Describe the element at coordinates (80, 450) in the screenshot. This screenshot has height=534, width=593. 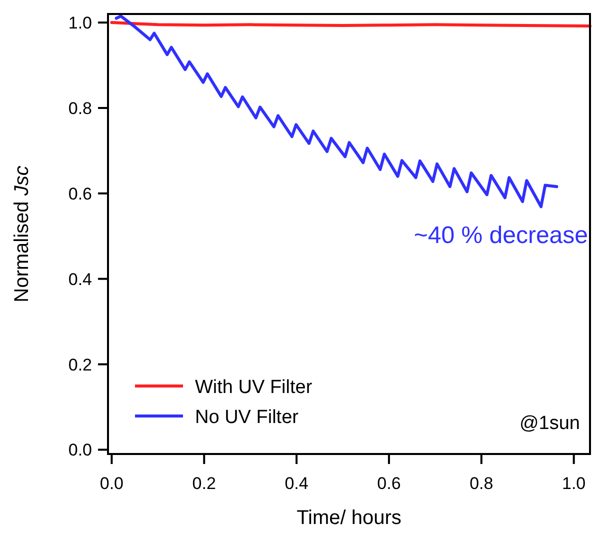
I see `y-tick-label: 0.0` at that location.